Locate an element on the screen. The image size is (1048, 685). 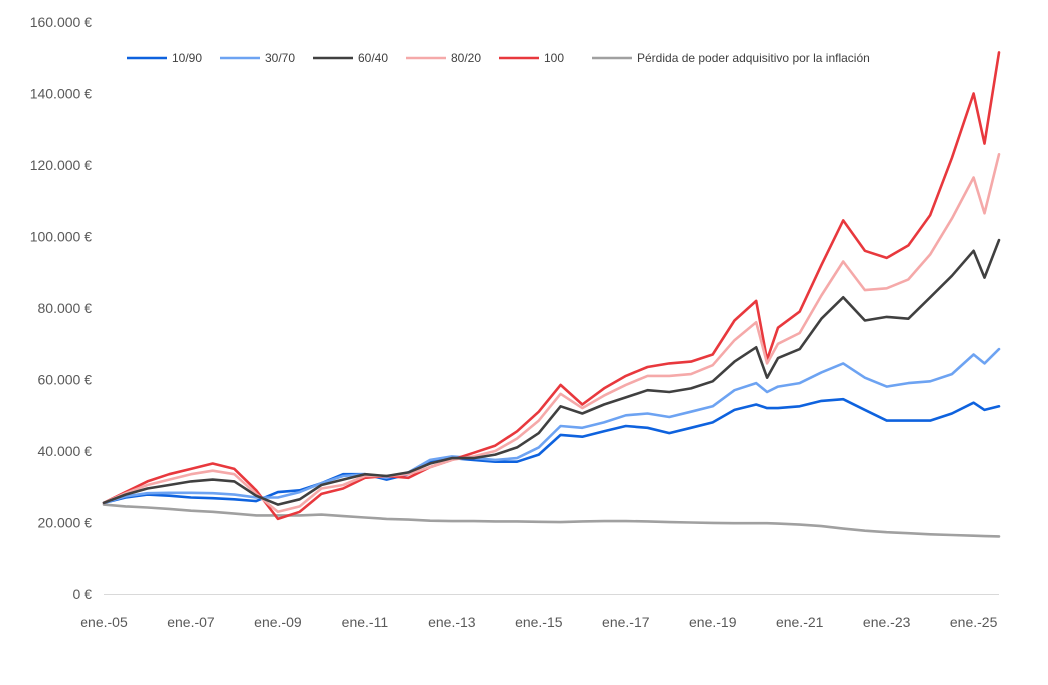
y-tick-label: 160.000 € is located at coordinates (61, 22).